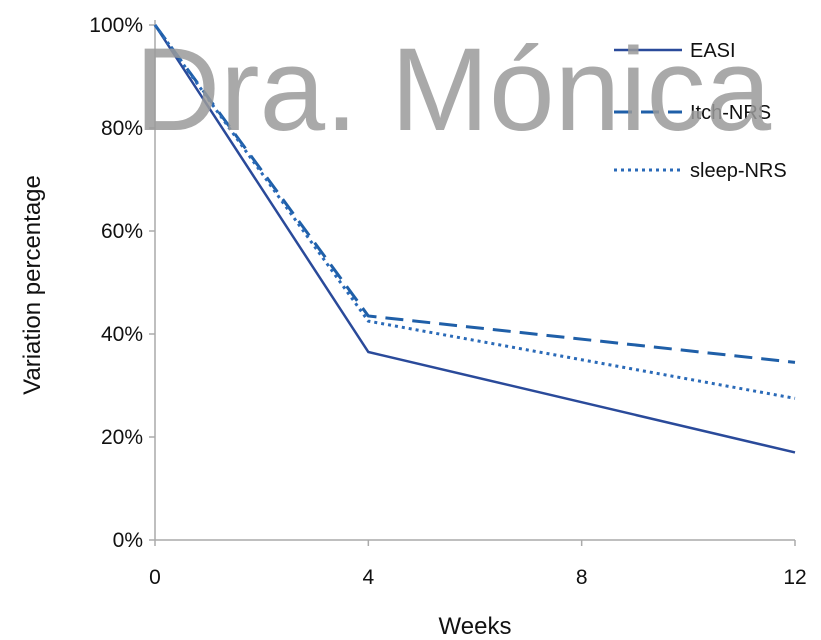  I want to click on y-tick-label: 0%, so click(128, 540).